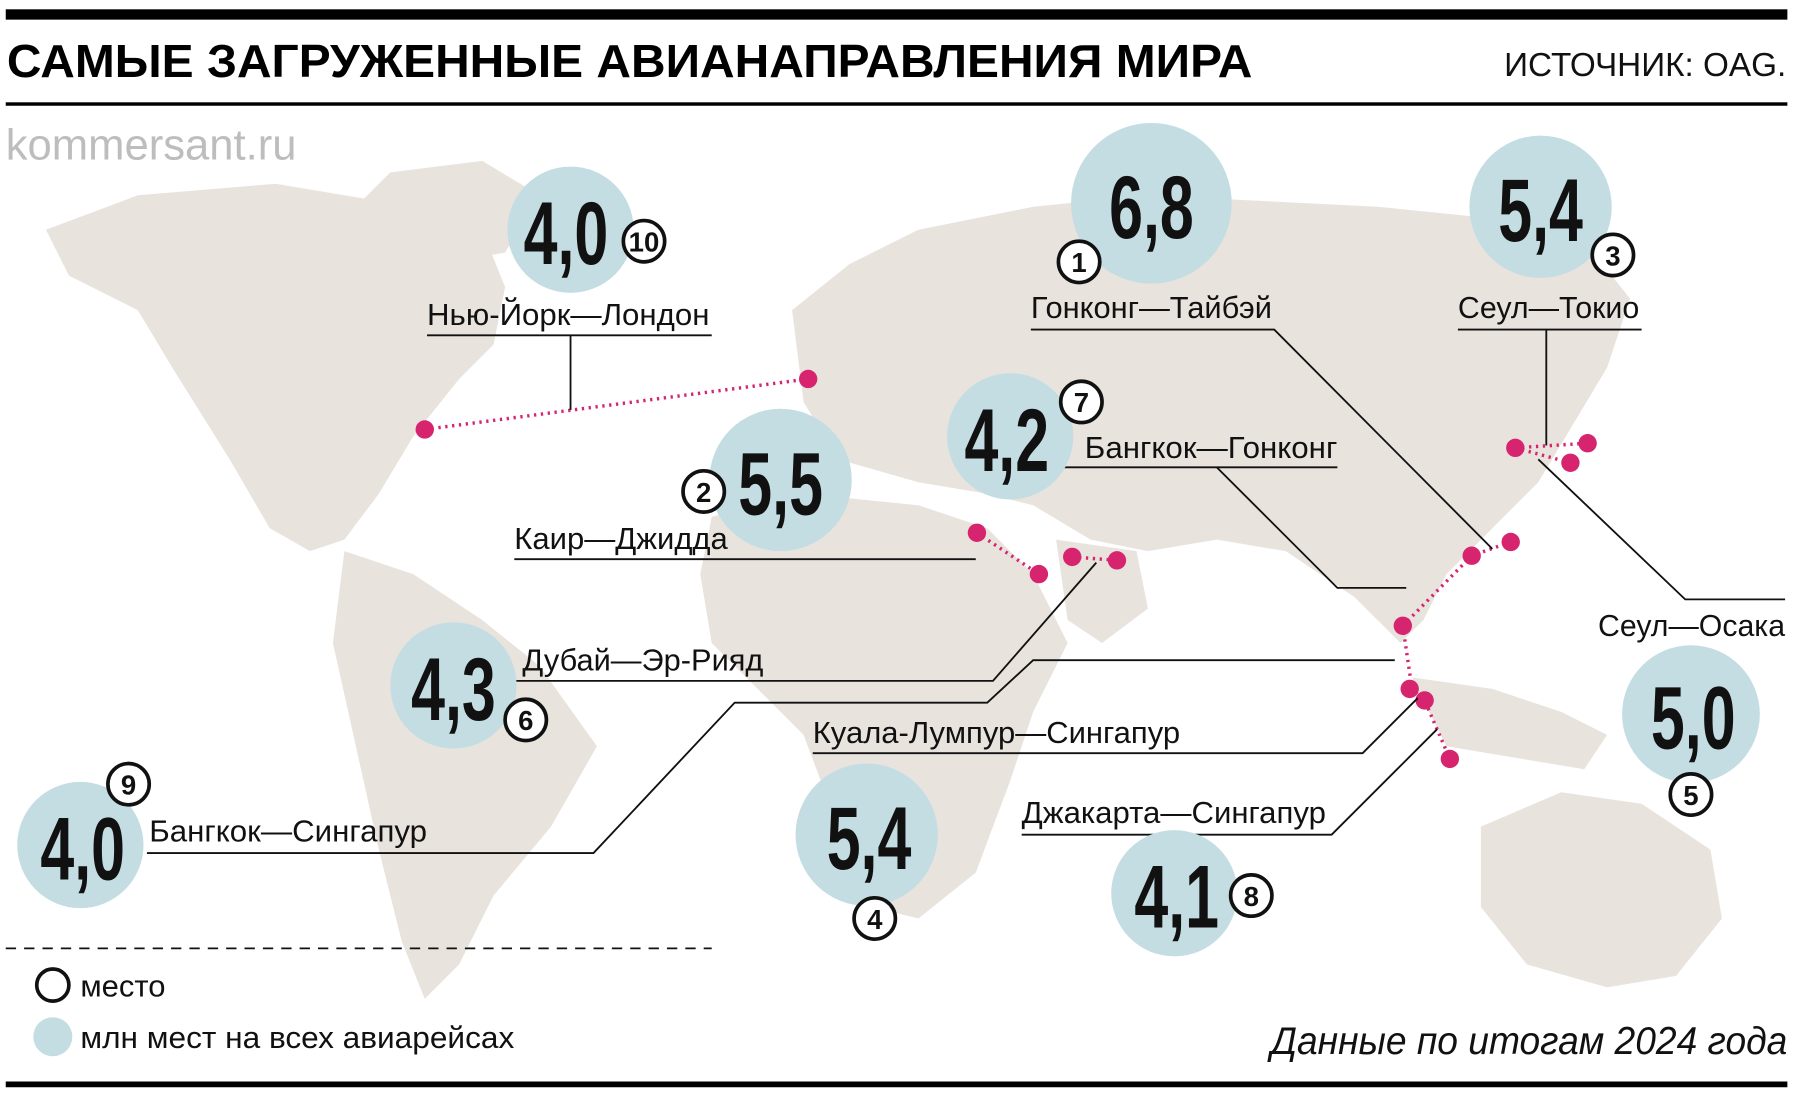  Describe the element at coordinates (875, 919) in the screenshot. I see `rank-number: 4` at that location.